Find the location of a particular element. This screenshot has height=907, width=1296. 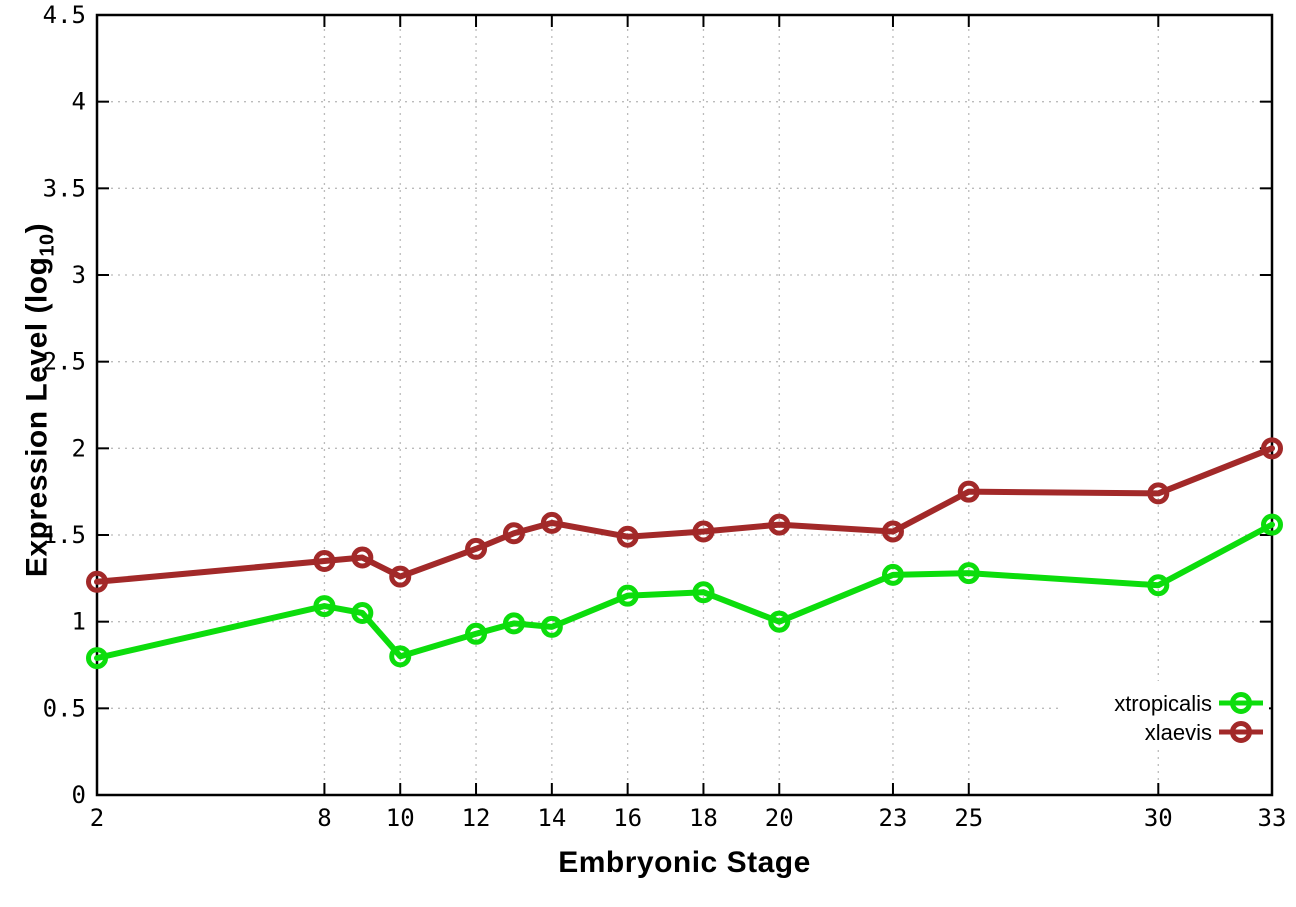

tick-label-y-0.5: 0.5 is located at coordinates (64, 708).